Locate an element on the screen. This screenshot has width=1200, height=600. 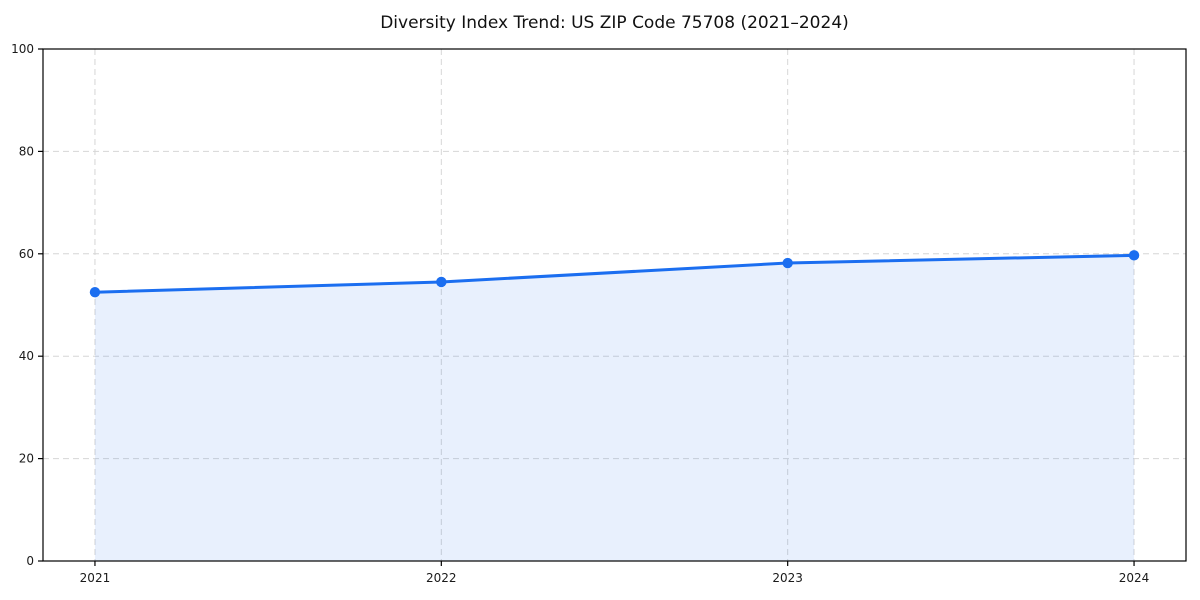
y-tick-label: 100 is located at coordinates (22, 49).